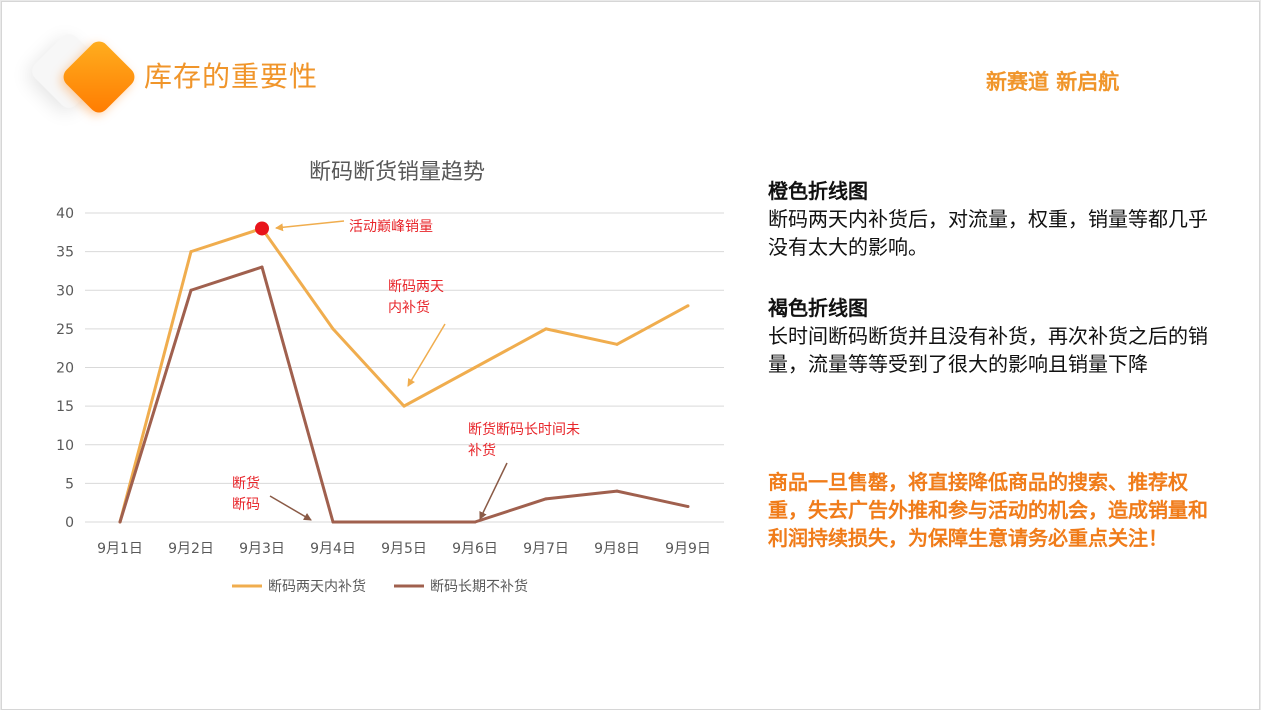 This screenshot has width=1261, height=710. I want to click on note-orange: 橙色折线图 断码两天内补货后，对流量，权重，销量等都几乎没有太大的影响。, so click(988, 219).